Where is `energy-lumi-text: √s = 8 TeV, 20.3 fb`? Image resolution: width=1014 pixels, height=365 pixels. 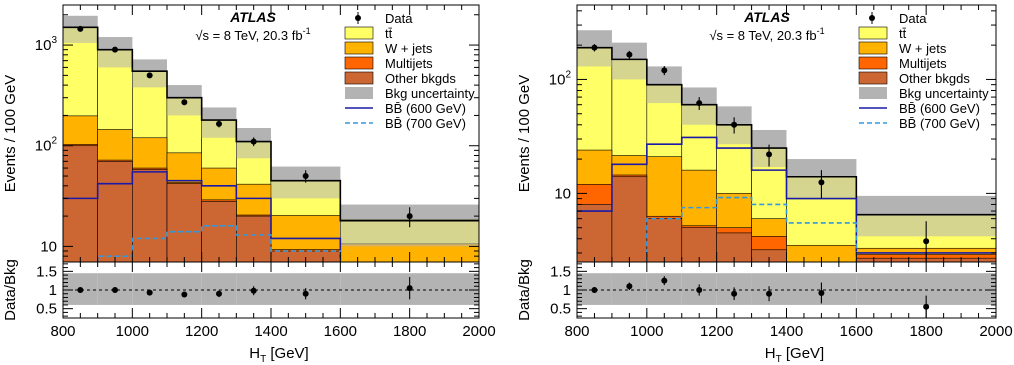
energy-lumi-text: √s = 8 TeV, 20.3 fb is located at coordinates (762, 35).